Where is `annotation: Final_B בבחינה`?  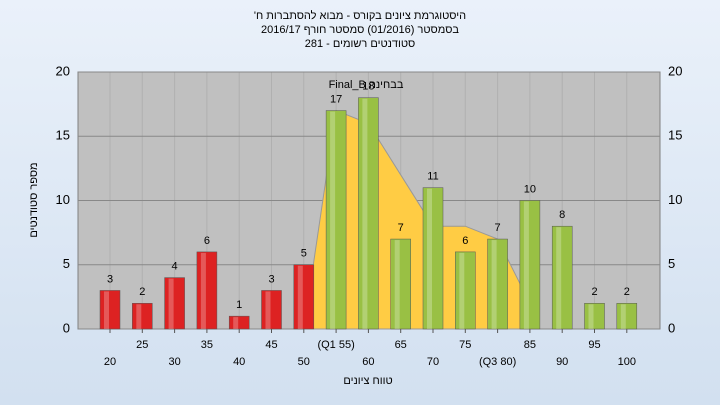
annotation: Final_B בבחינה is located at coordinates (366, 85).